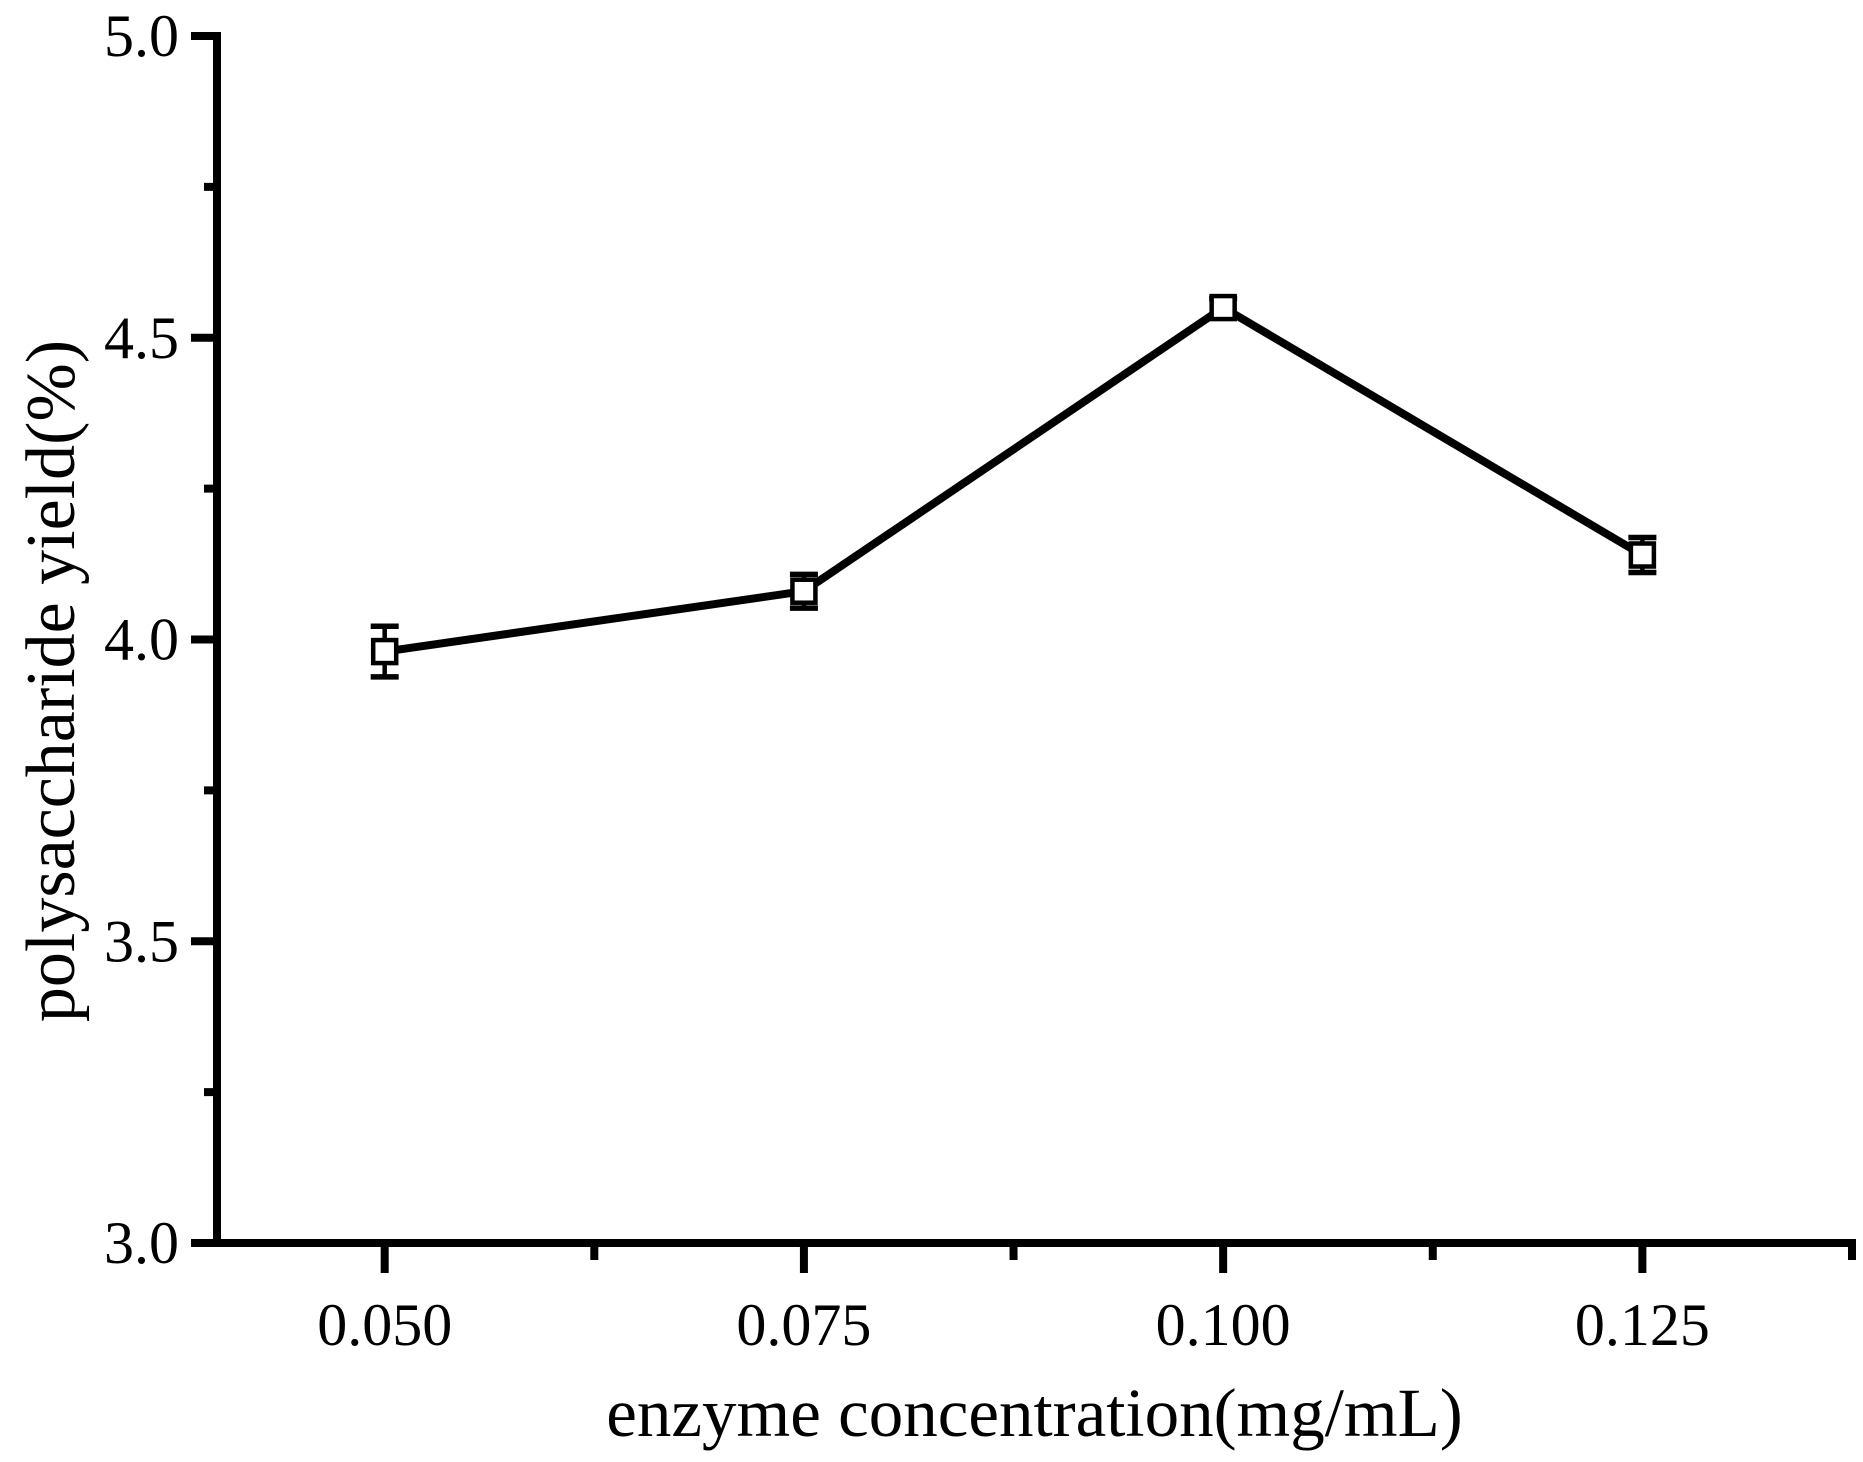 The width and height of the screenshot is (1863, 1462). Describe the element at coordinates (141, 1243) in the screenshot. I see `y-tick-label: 3.0` at that location.